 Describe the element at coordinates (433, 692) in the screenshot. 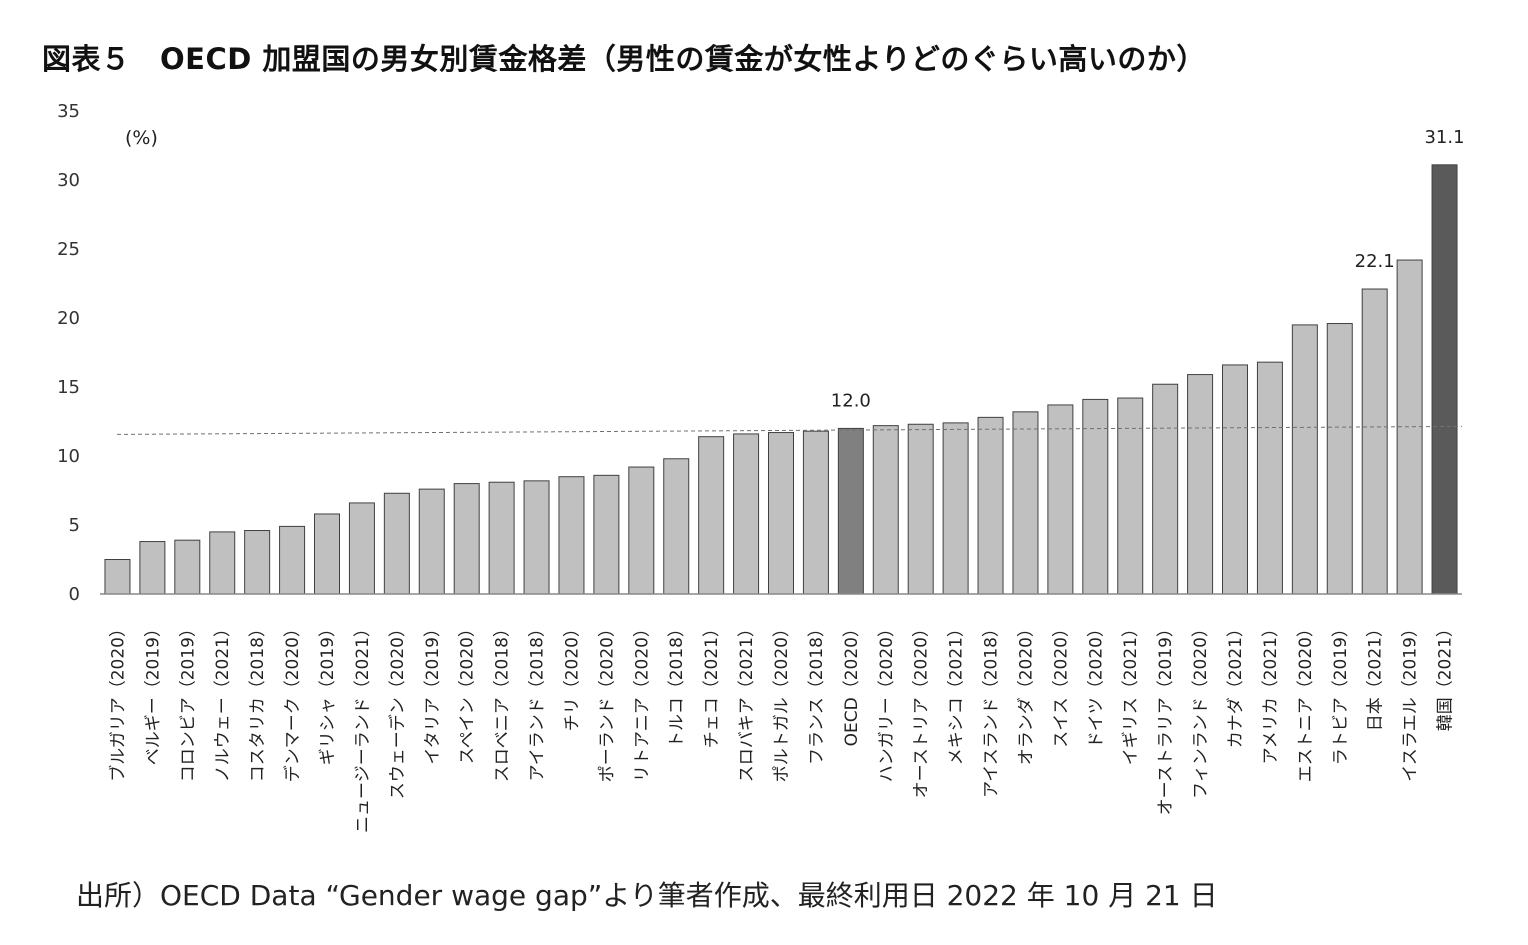

I see `x-tick-label: イタリア（2019）` at that location.